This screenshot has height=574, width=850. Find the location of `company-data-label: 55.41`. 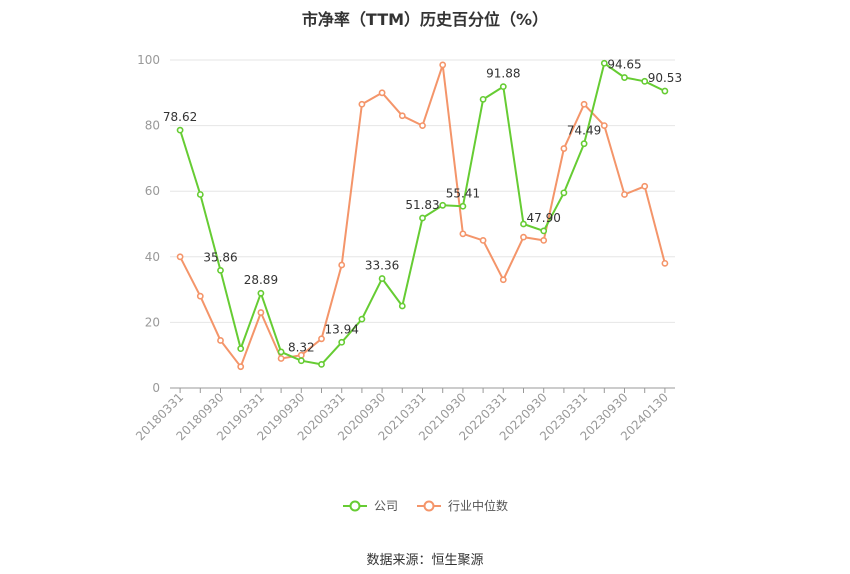

company-data-label: 55.41 is located at coordinates (463, 193).